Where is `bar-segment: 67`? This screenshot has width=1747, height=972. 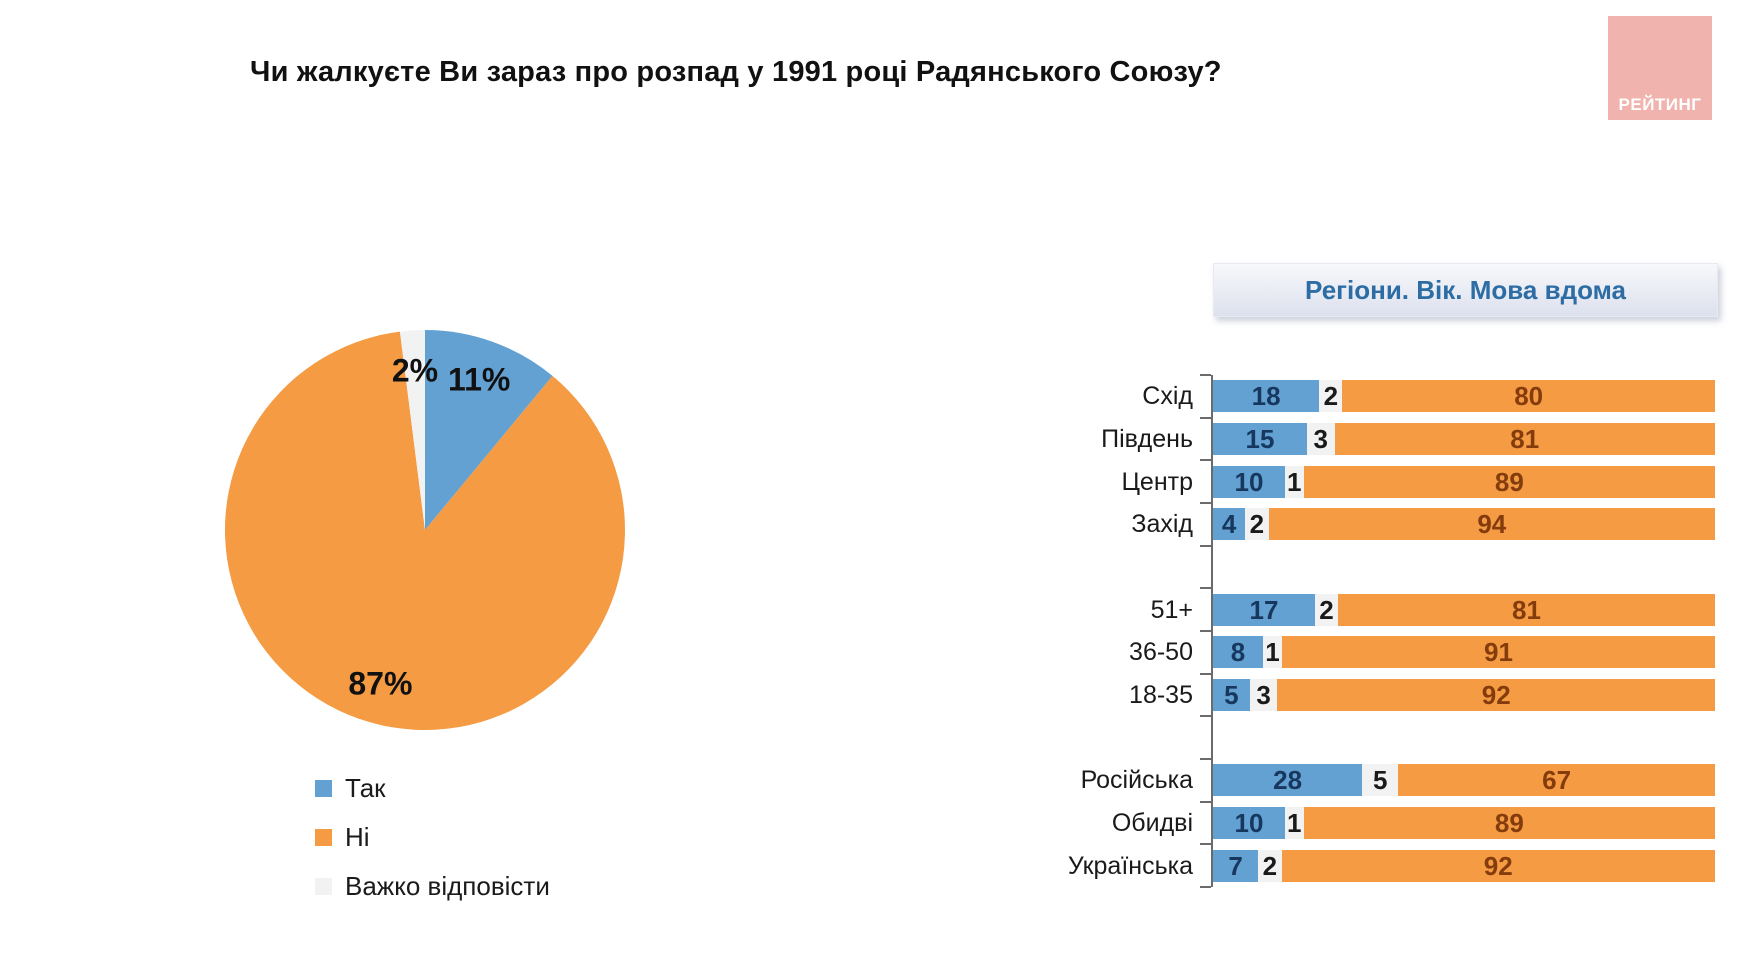 bar-segment: 67 is located at coordinates (1556, 780).